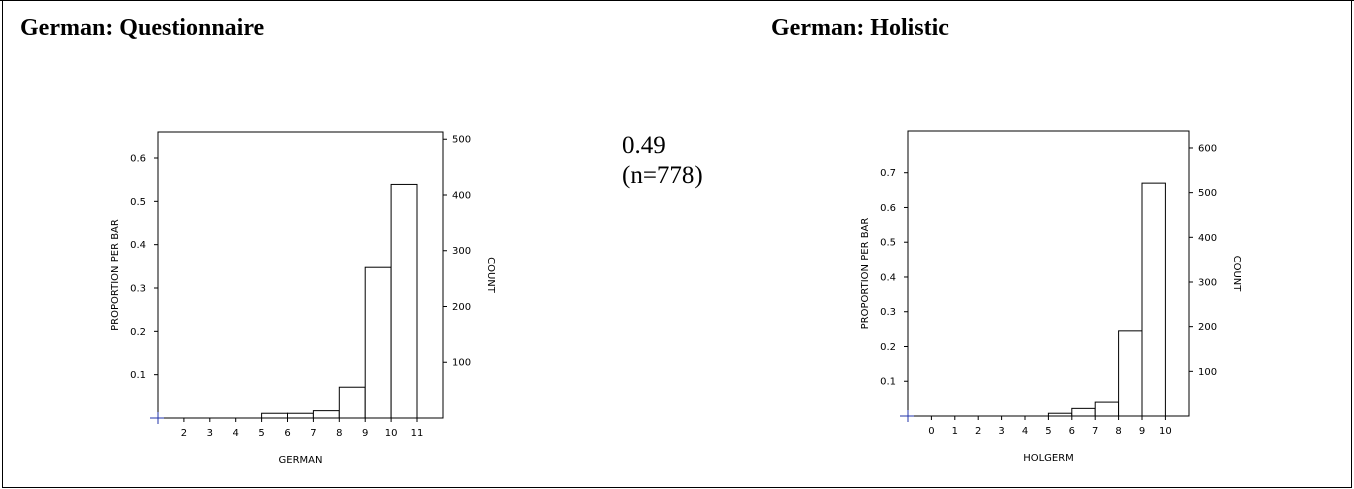 The height and width of the screenshot is (489, 1354). I want to click on panel-title-holistic: German: Holistic, so click(860, 28).